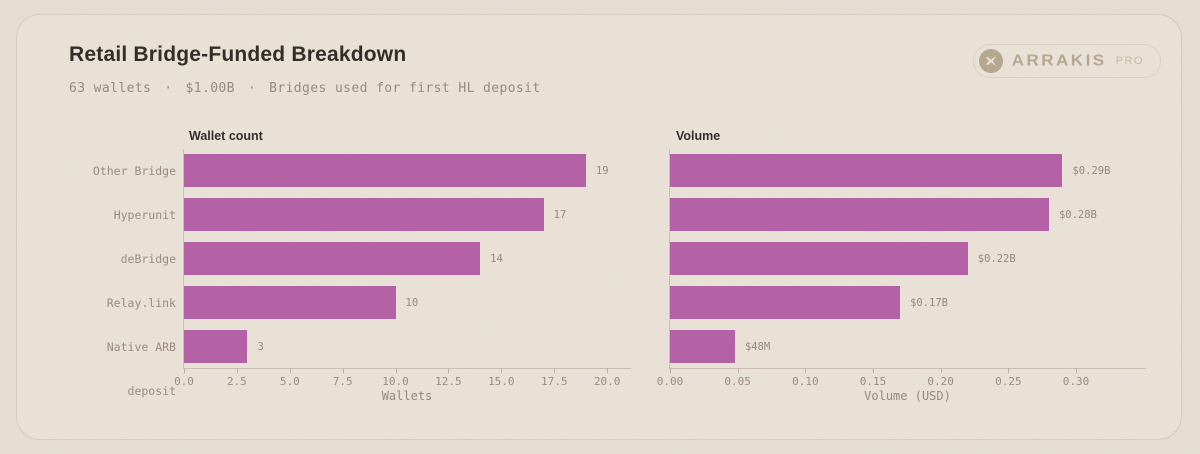  What do you see at coordinates (412, 303) in the screenshot?
I see `bar-value-label: 10` at bounding box center [412, 303].